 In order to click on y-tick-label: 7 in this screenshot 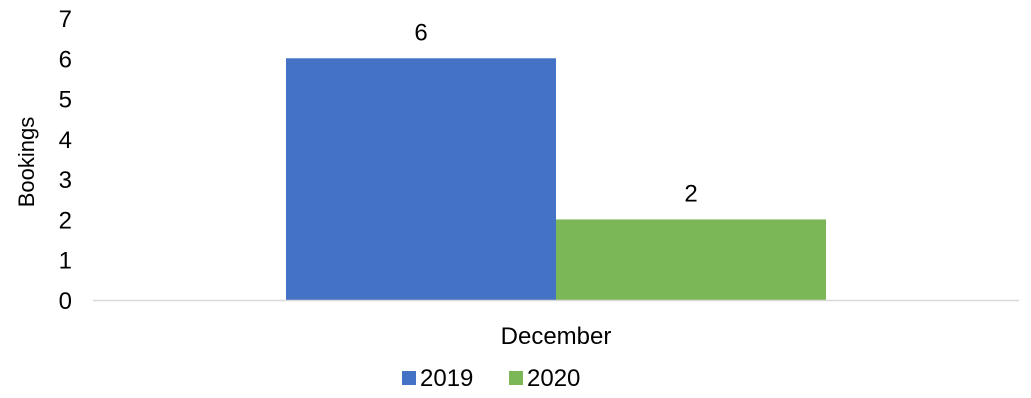, I will do `click(65, 19)`.